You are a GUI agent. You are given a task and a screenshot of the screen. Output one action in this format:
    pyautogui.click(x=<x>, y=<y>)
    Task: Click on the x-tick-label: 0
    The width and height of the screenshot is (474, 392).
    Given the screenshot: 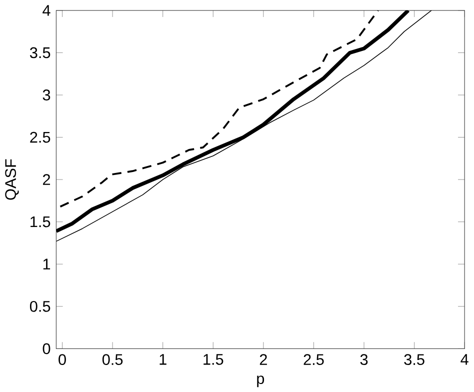 What is the action you would take?
    pyautogui.click(x=62, y=359)
    